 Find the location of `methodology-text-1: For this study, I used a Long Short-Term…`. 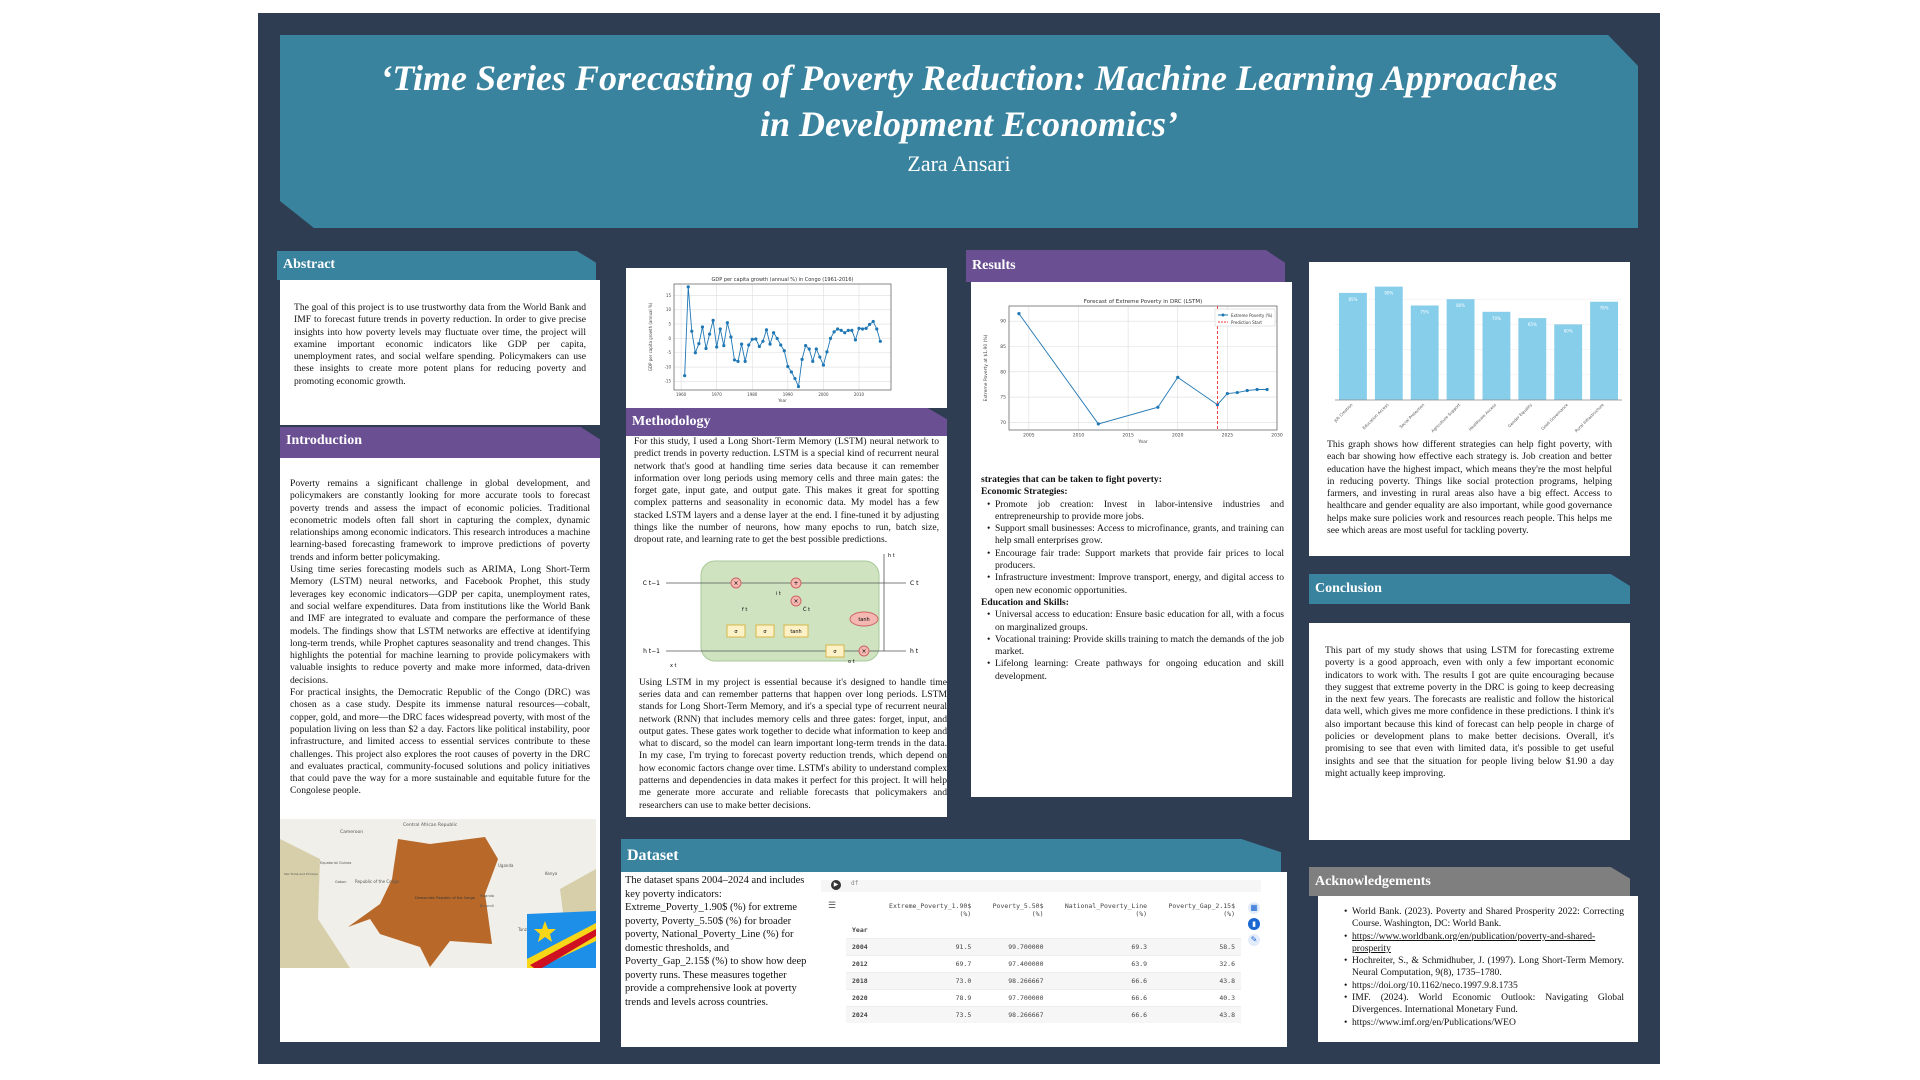

methodology-text-1: For this study, I used a Long Short-Term… is located at coordinates (786, 491).